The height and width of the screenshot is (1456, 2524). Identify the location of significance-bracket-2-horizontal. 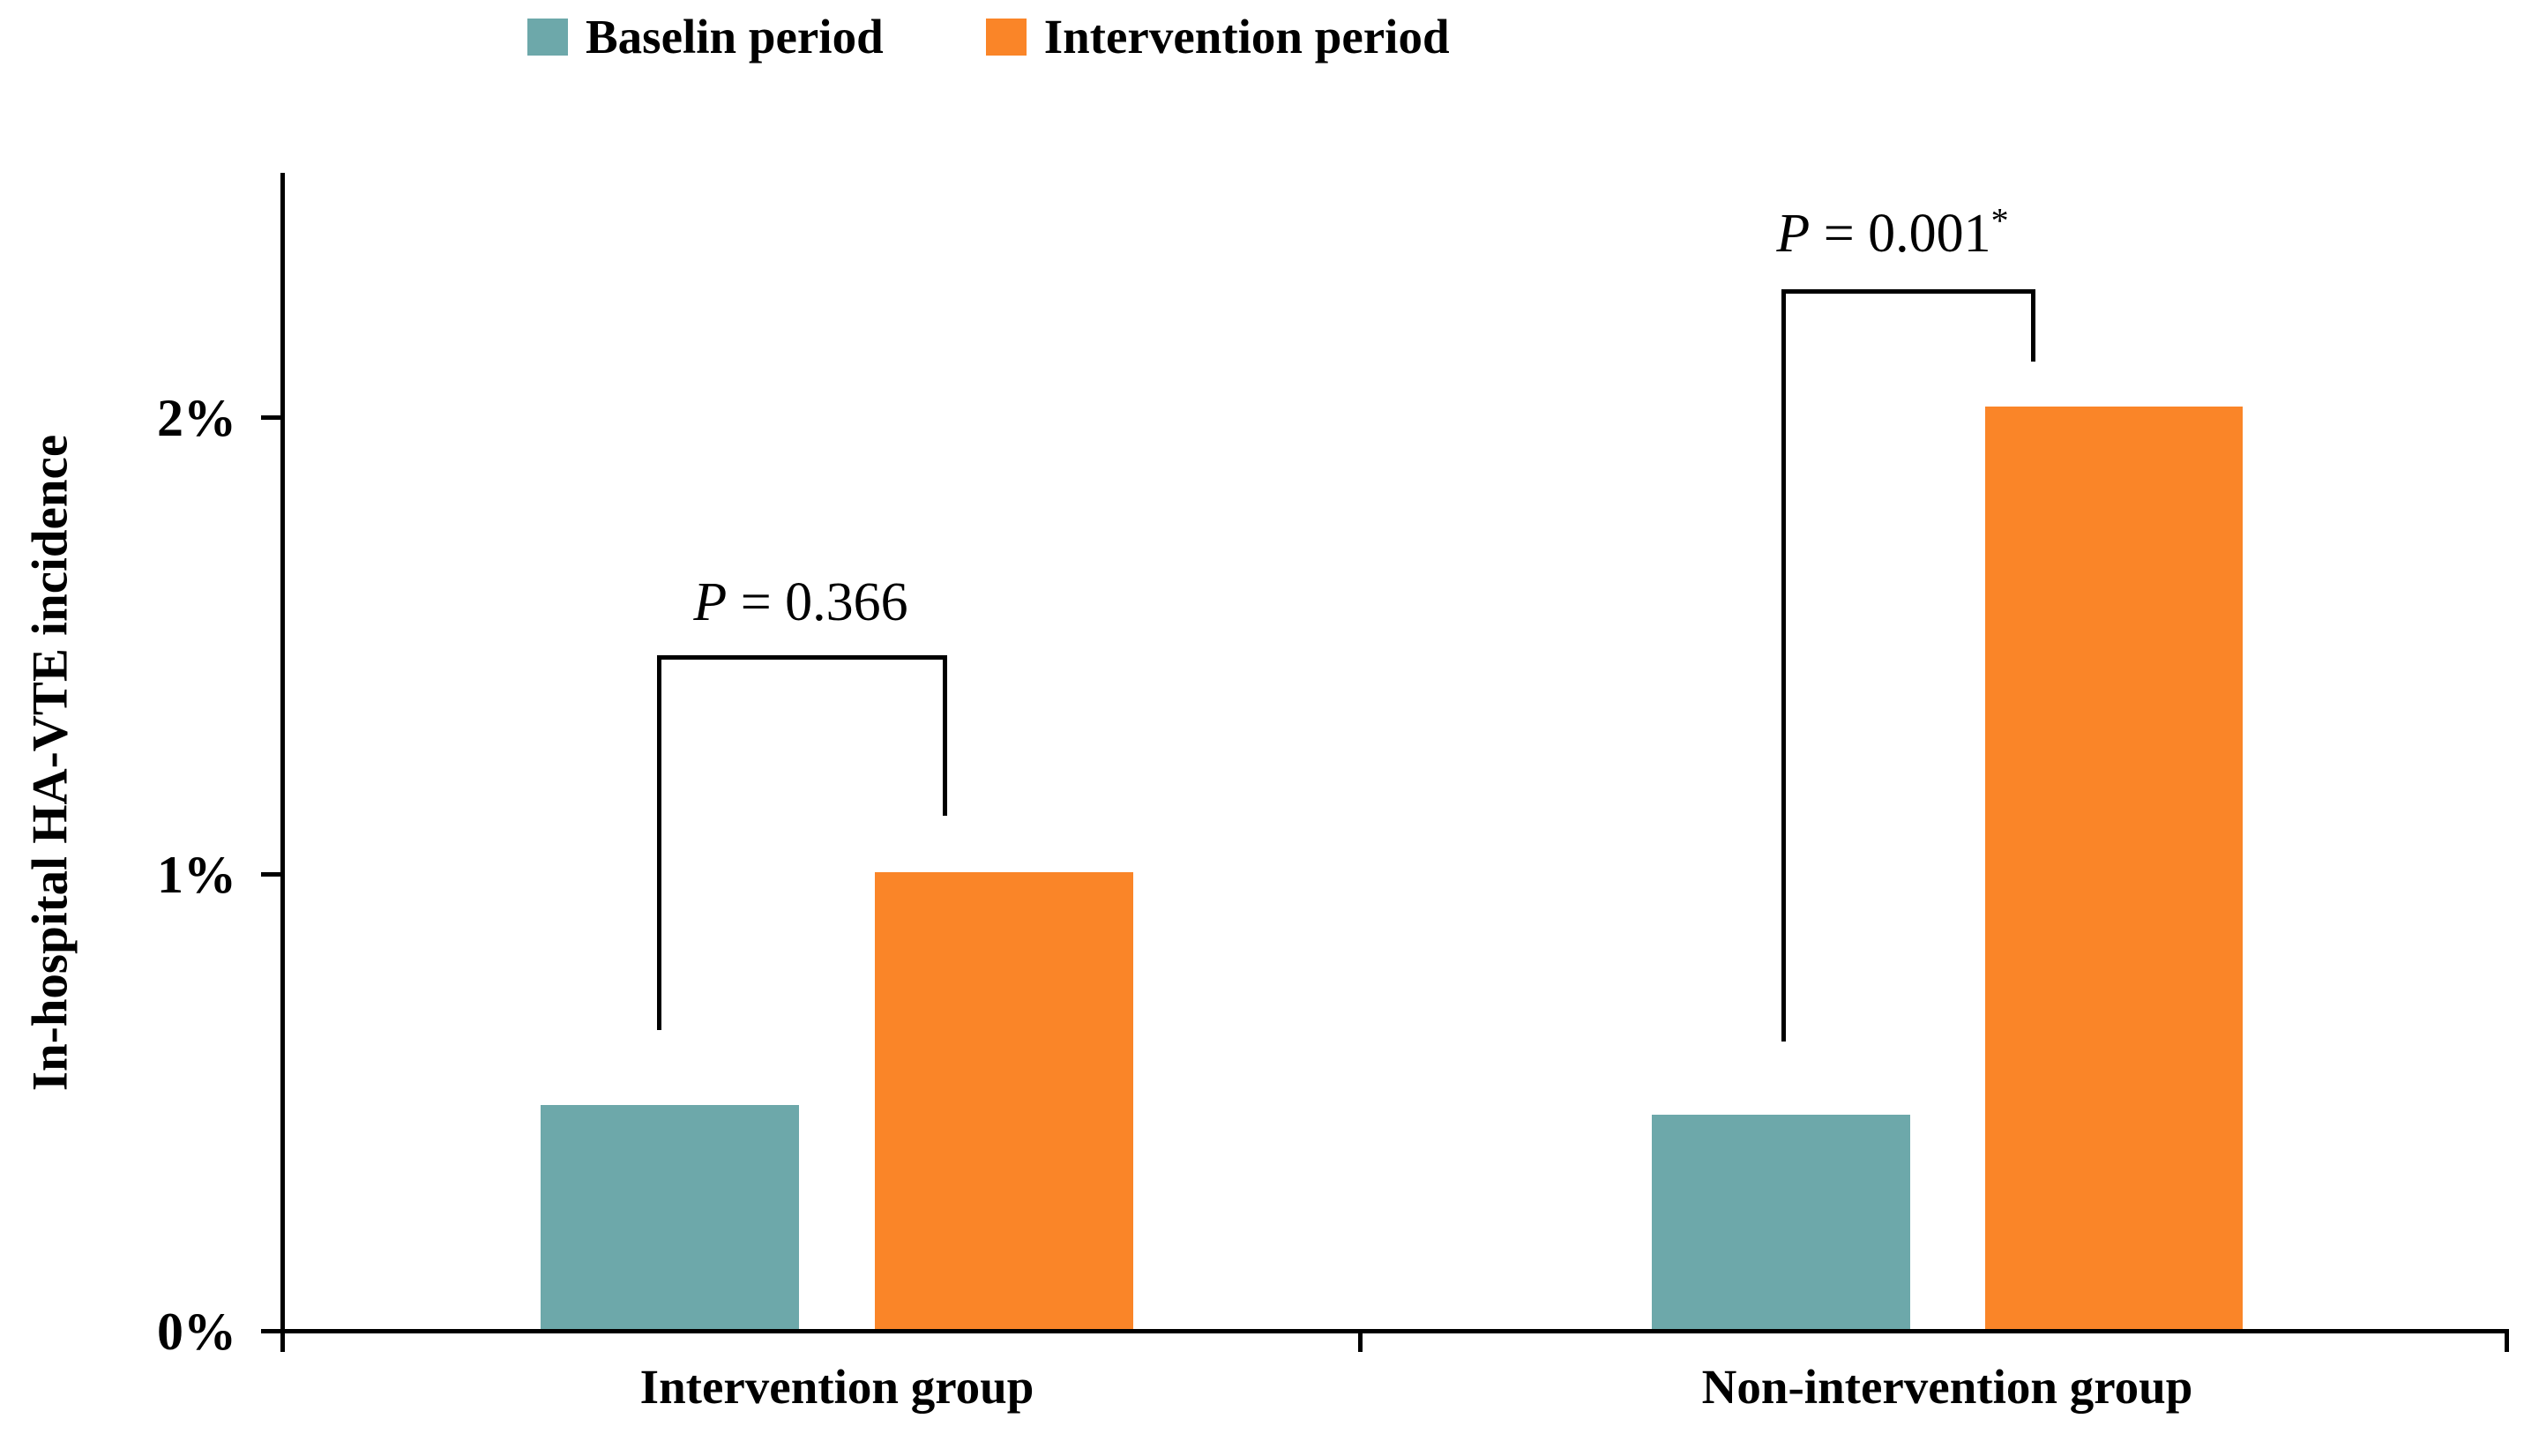
(1908, 291).